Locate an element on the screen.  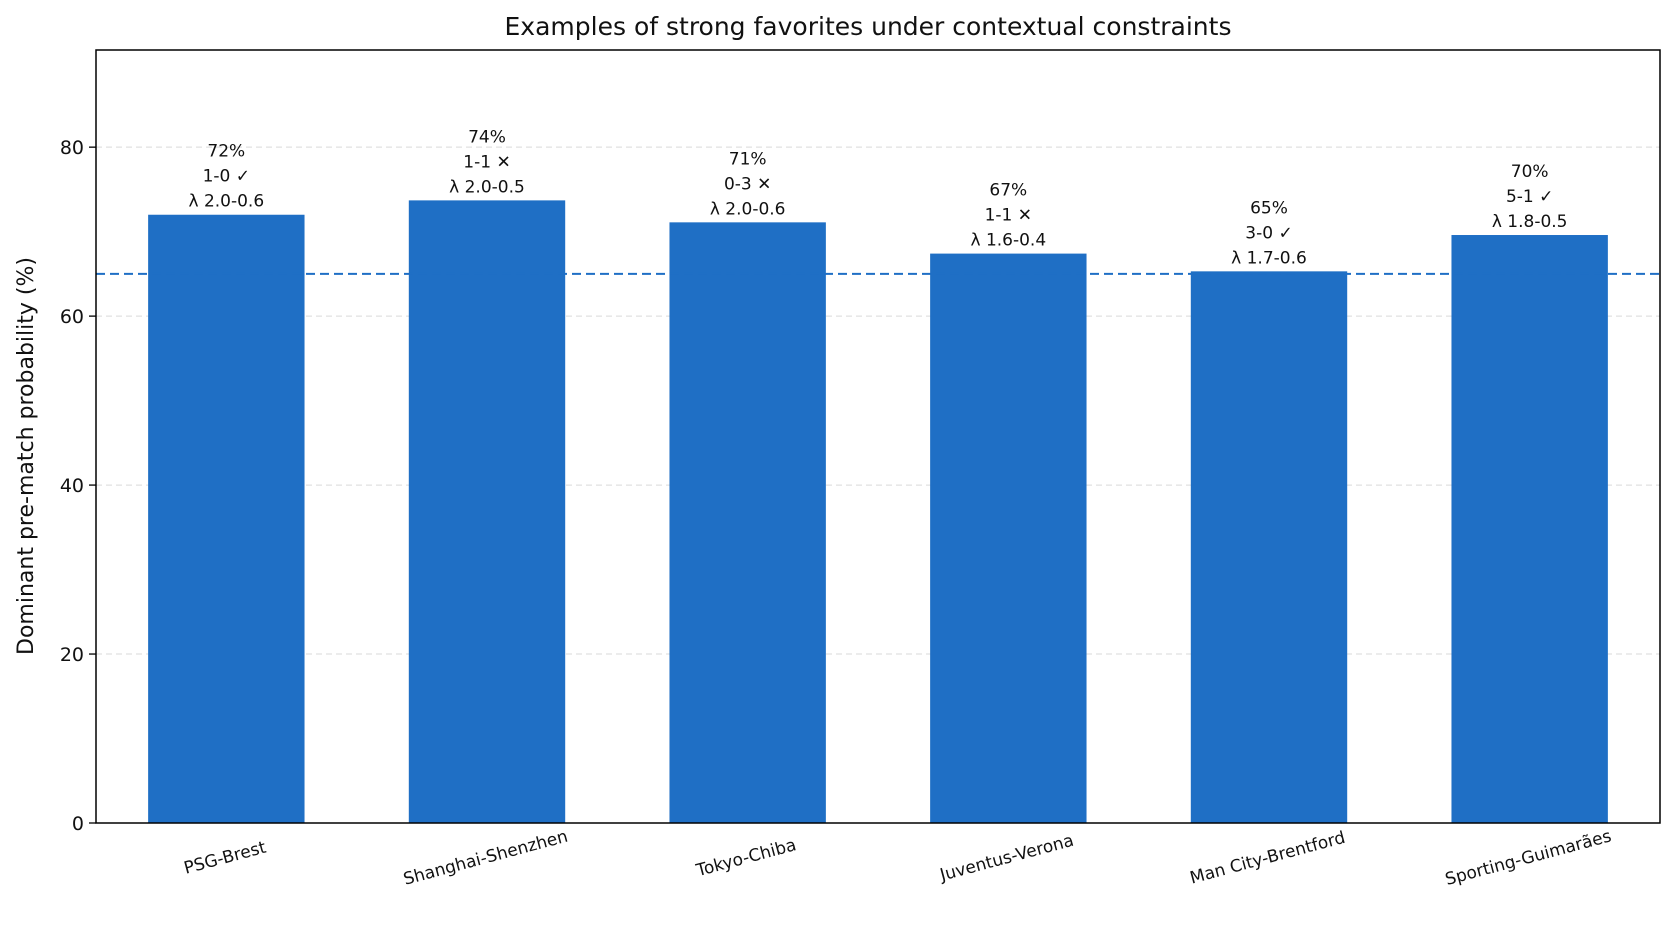
data-label: 0-3 ✕ is located at coordinates (747, 184).